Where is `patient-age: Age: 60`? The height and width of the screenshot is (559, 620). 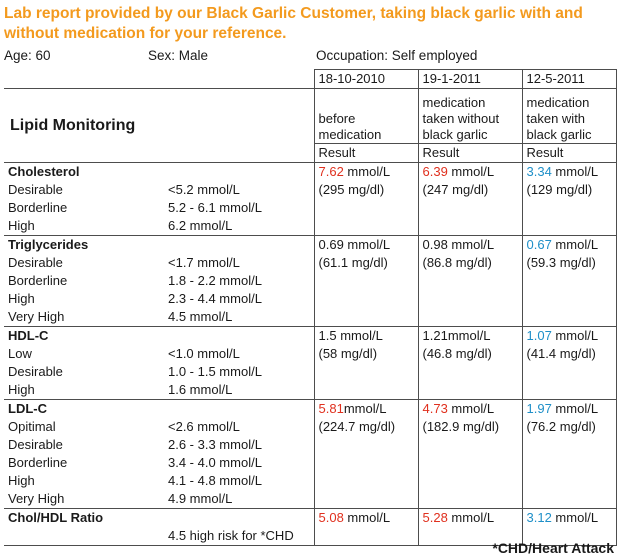 patient-age: Age: 60 is located at coordinates (27, 55).